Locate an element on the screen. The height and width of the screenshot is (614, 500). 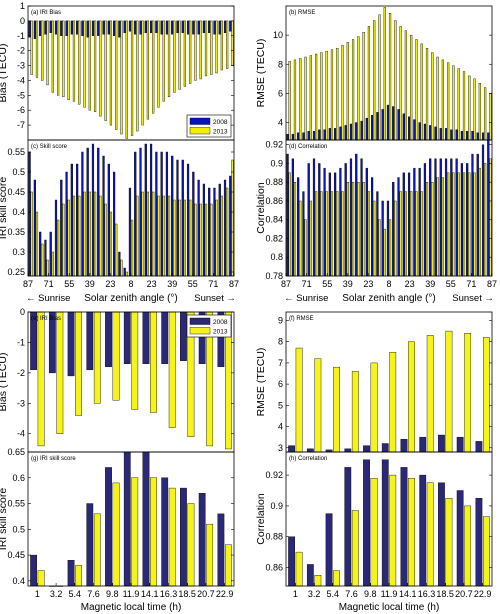
x-axis-label: Solar zenith angle (°) is located at coordinates (131, 298).